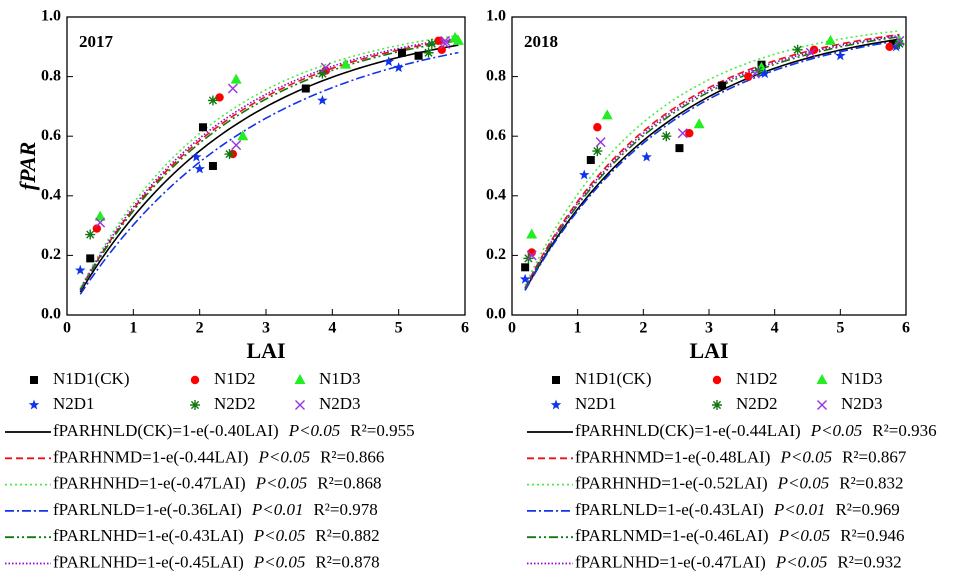  I want to click on fit-r2: R²=0.946, so click(872, 535).